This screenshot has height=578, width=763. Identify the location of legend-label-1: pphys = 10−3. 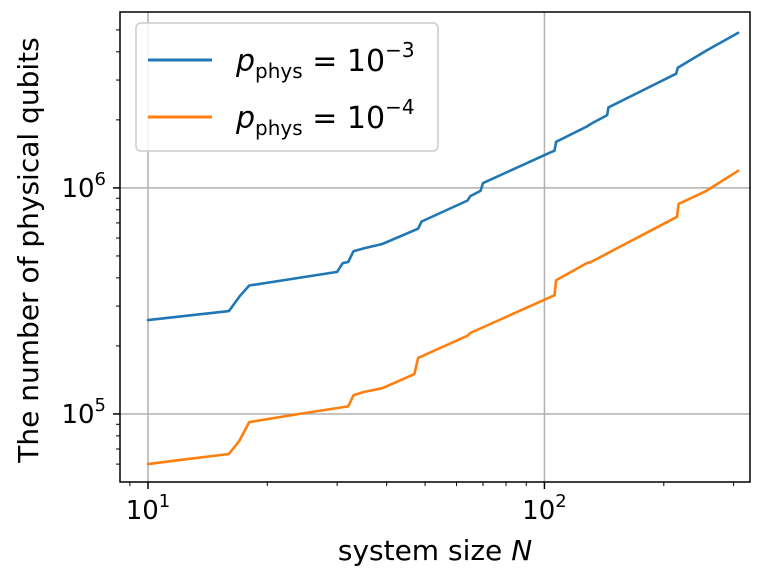
(325, 60).